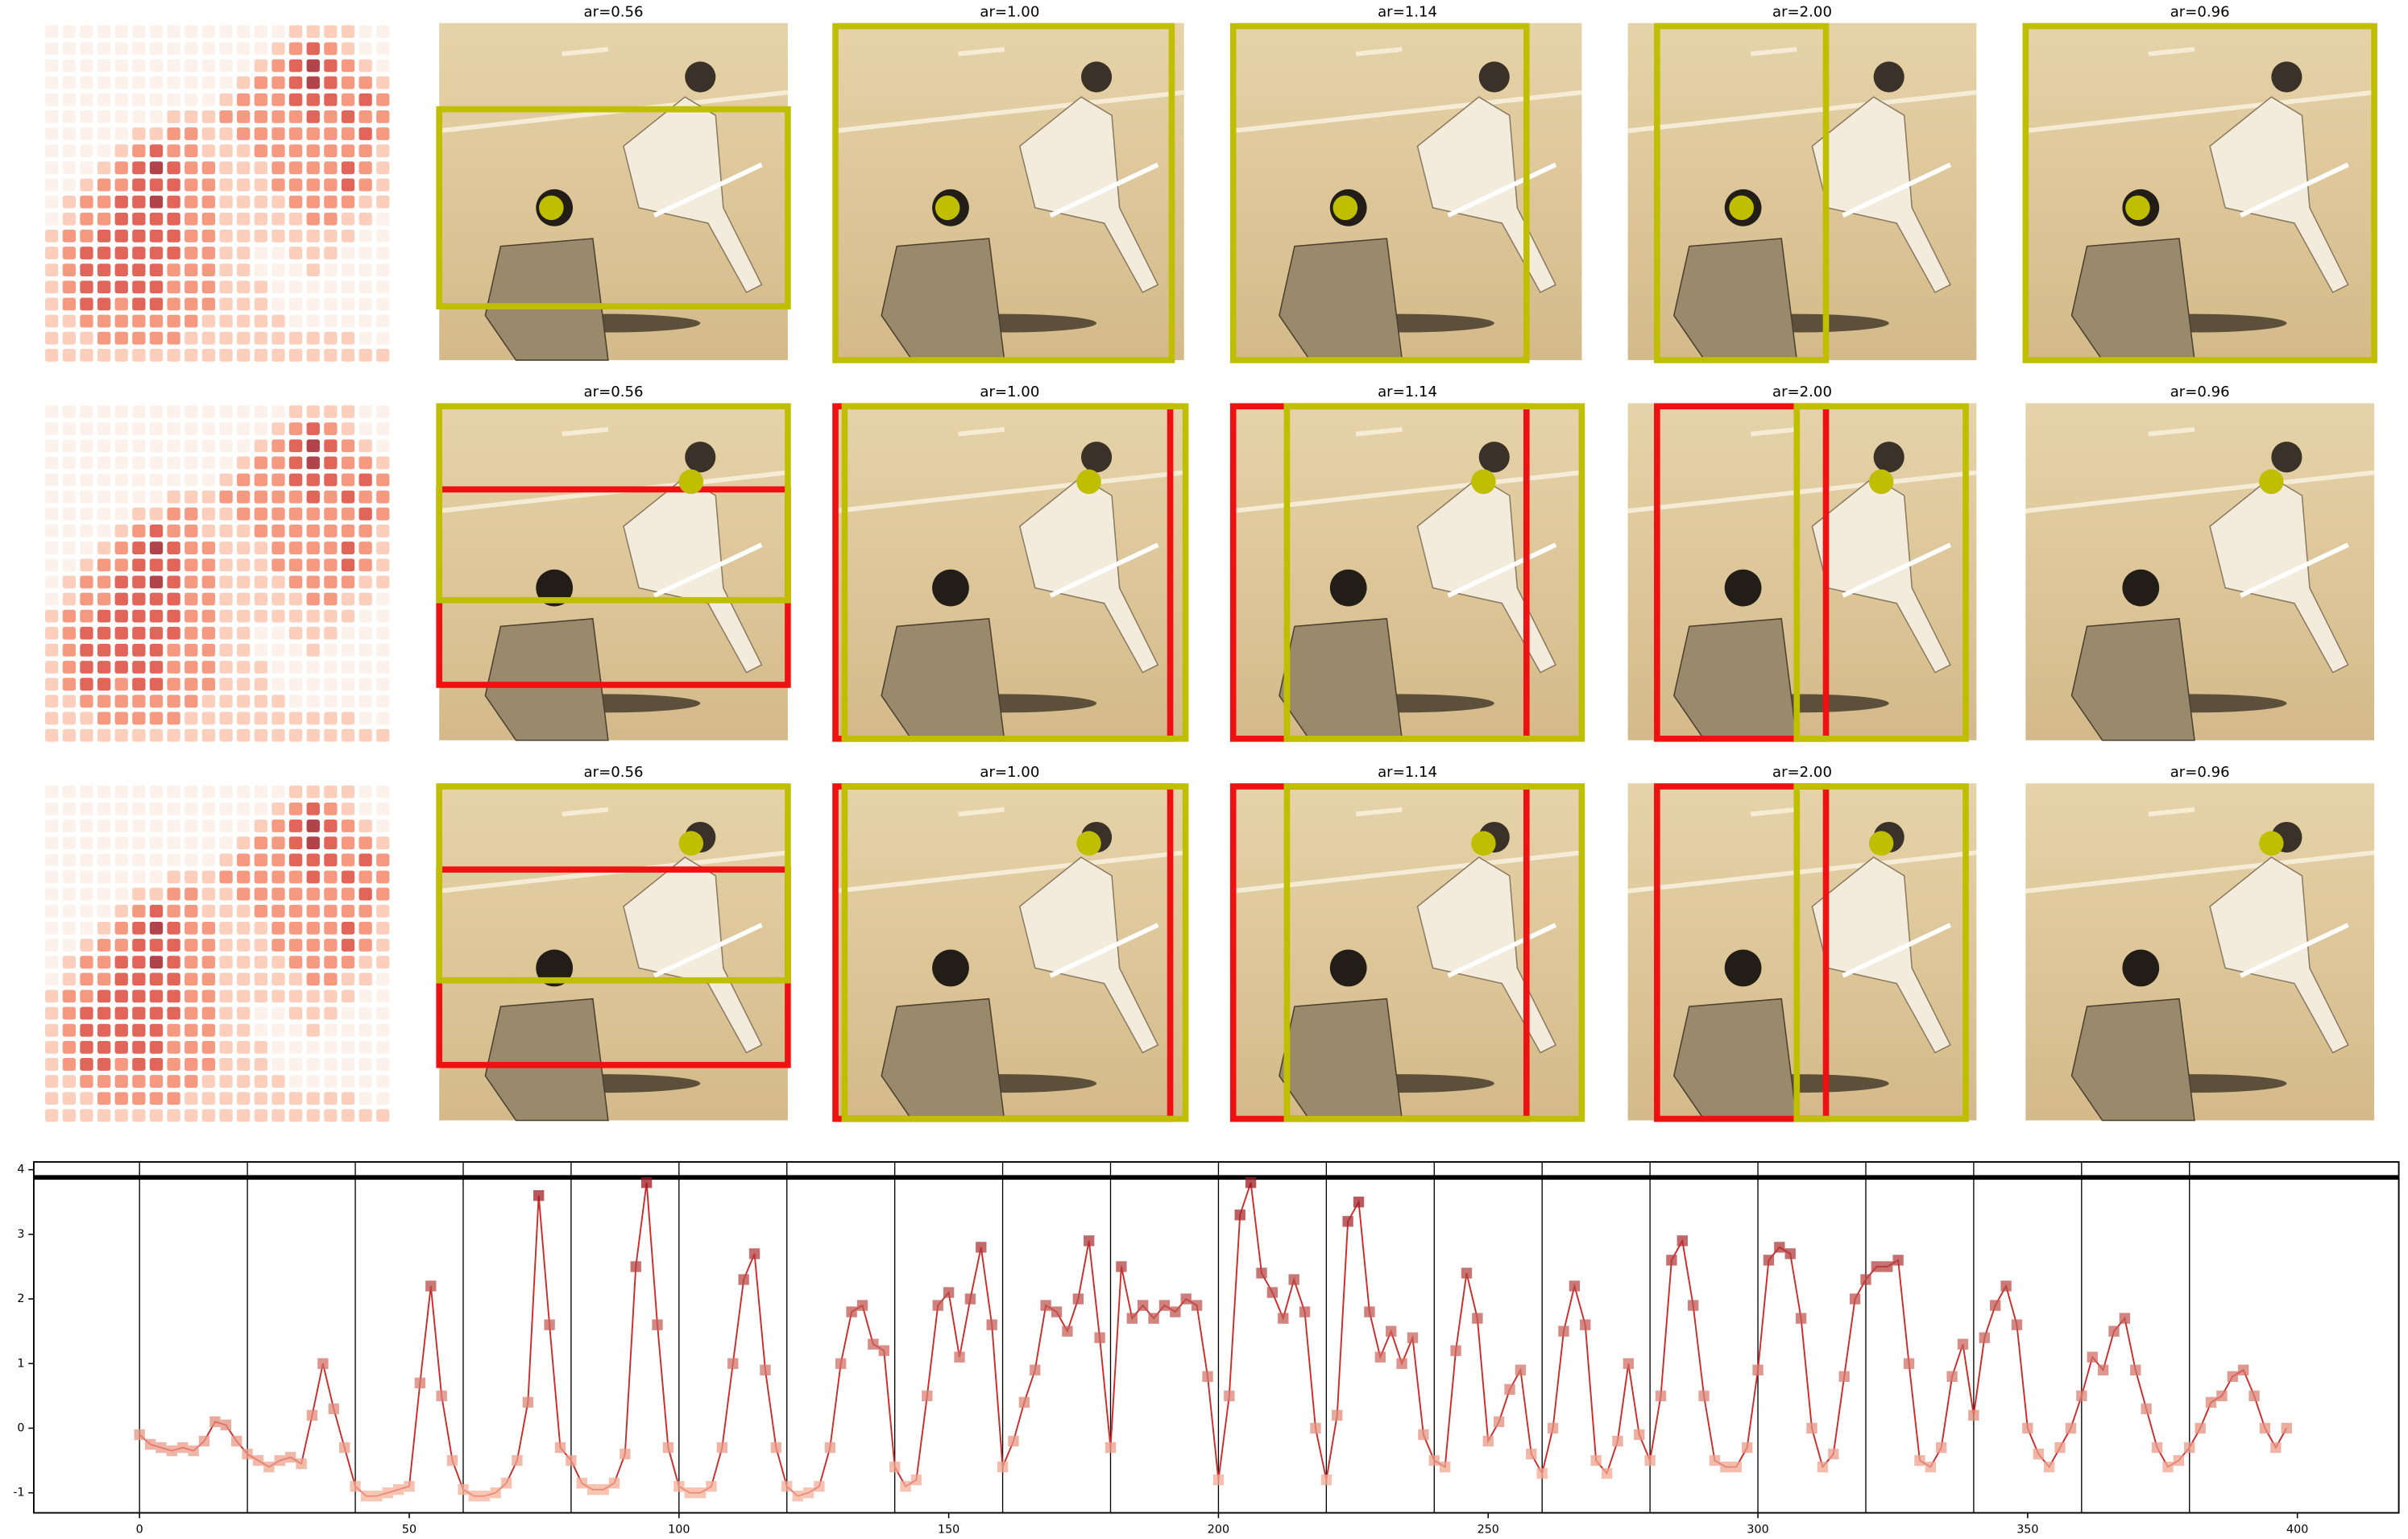  What do you see at coordinates (1802, 563) in the screenshot?
I see `photo-panel: ar=2.00` at bounding box center [1802, 563].